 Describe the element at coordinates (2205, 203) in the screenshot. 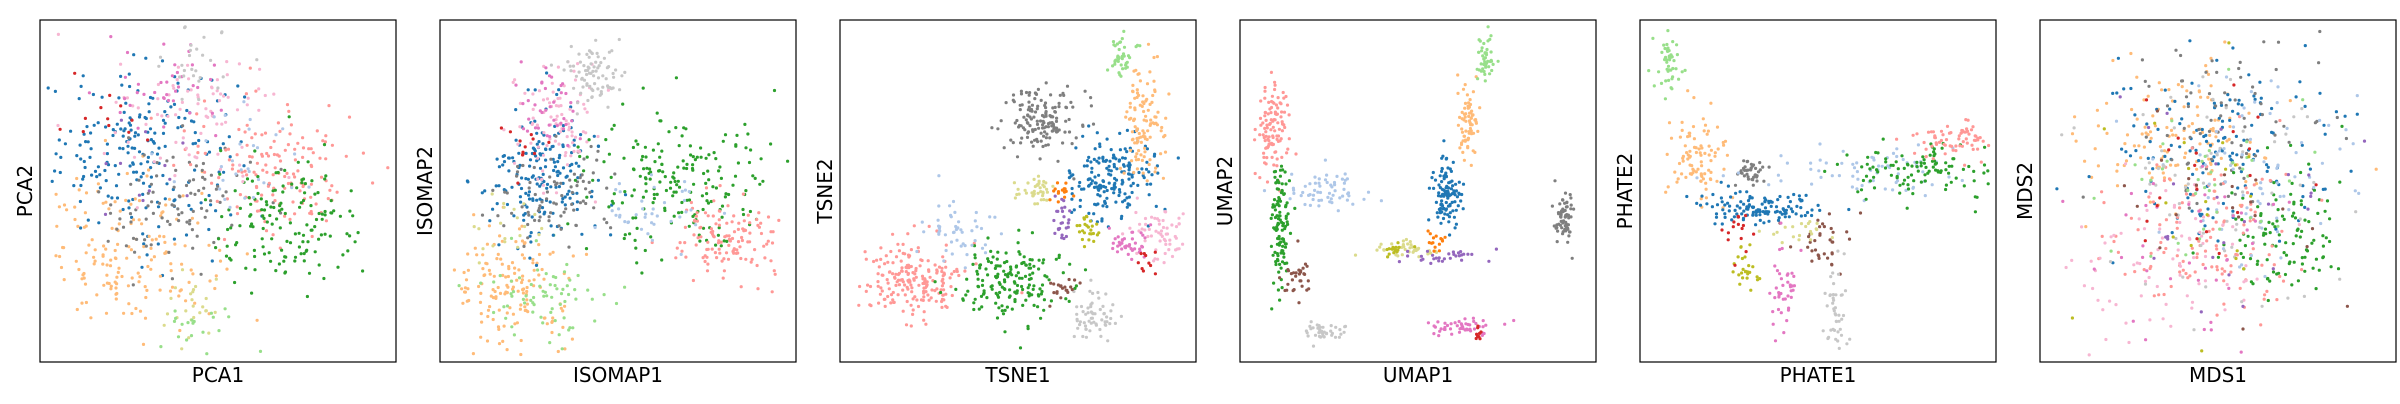

I see `panel-mds: MDS1 MDS2` at that location.